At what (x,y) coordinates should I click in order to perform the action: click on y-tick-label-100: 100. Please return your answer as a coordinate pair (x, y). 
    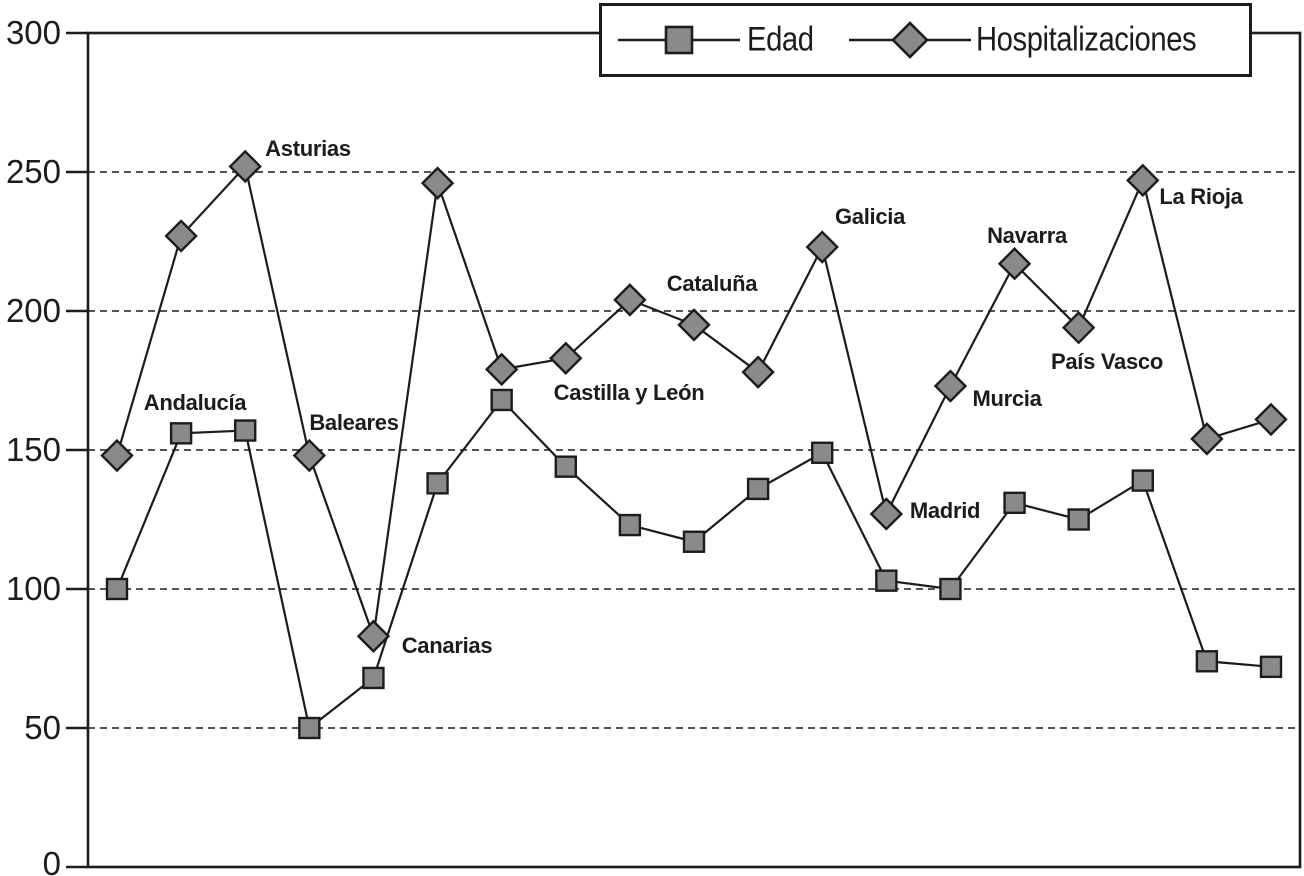
    Looking at the image, I should click on (33, 588).